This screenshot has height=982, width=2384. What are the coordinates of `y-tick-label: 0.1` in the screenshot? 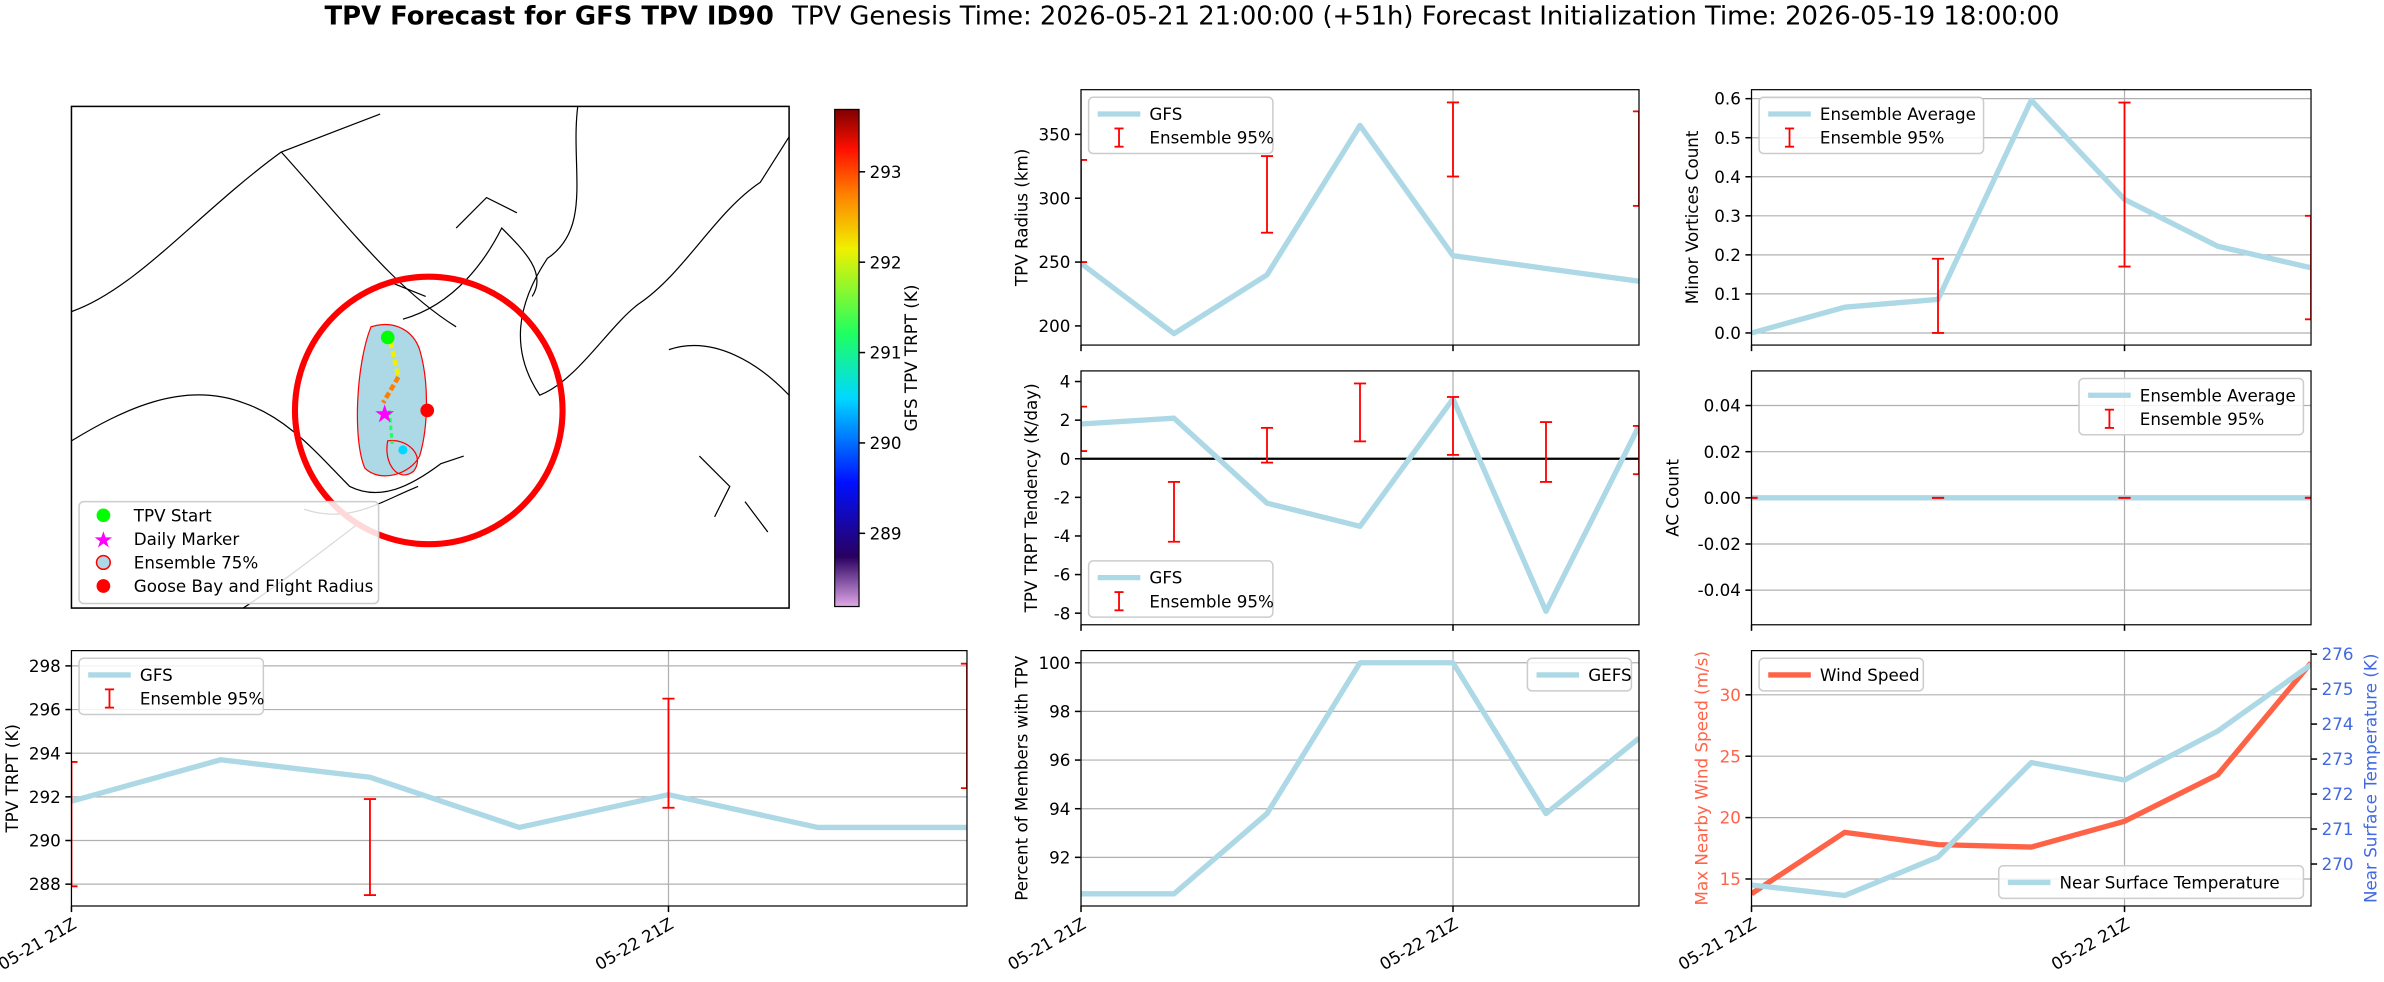 It's located at (1727, 294).